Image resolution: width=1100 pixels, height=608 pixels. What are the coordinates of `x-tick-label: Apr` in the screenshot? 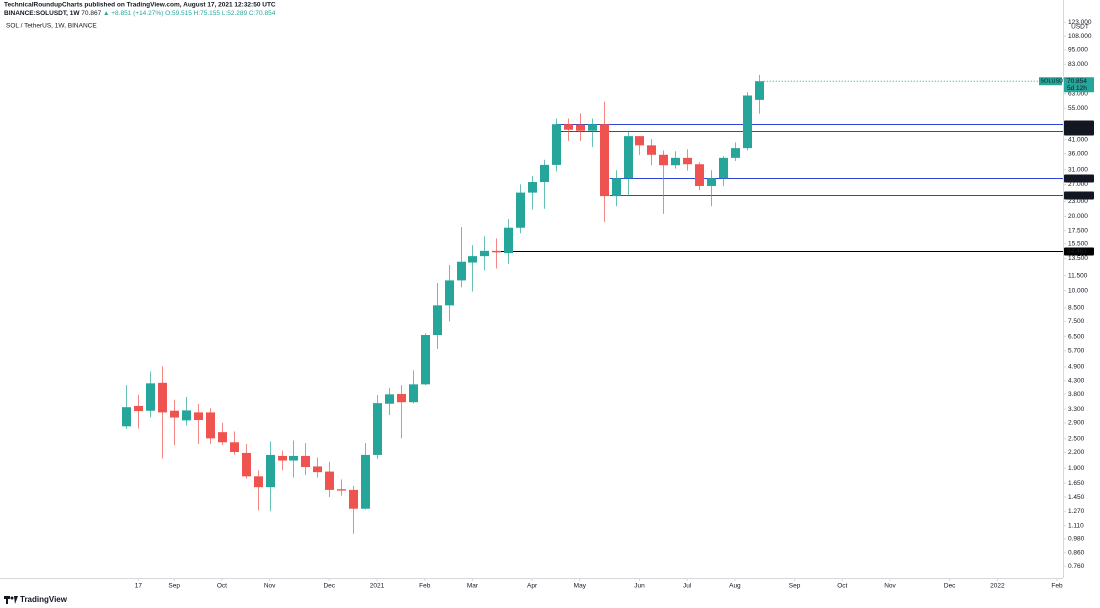 It's located at (532, 586).